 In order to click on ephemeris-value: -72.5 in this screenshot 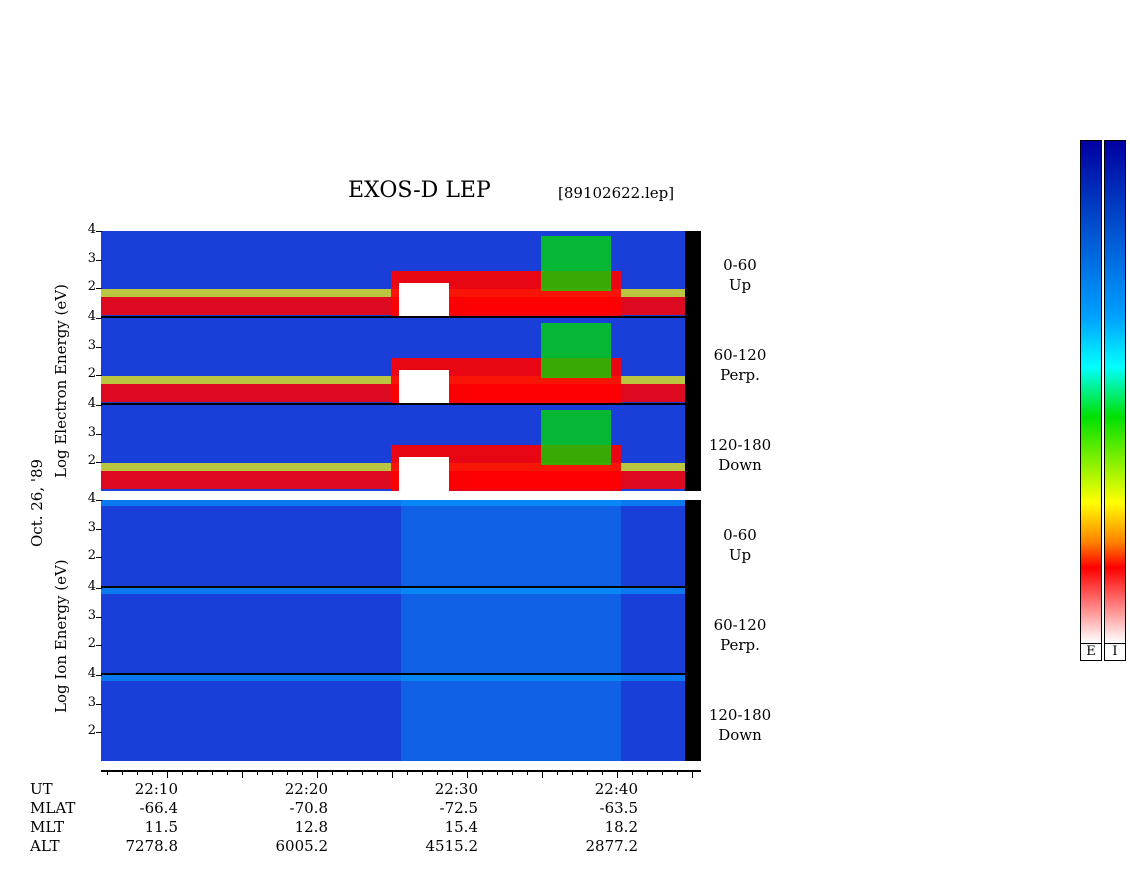, I will do `click(458, 808)`.